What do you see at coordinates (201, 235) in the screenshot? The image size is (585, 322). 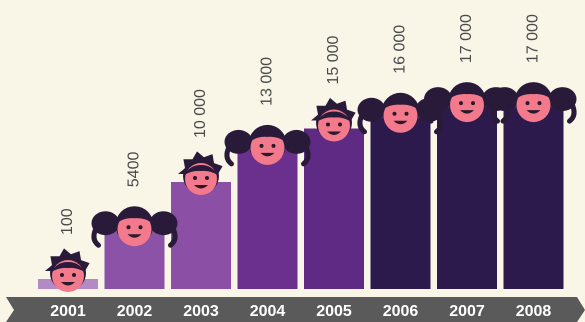 I see `bar-2003` at bounding box center [201, 235].